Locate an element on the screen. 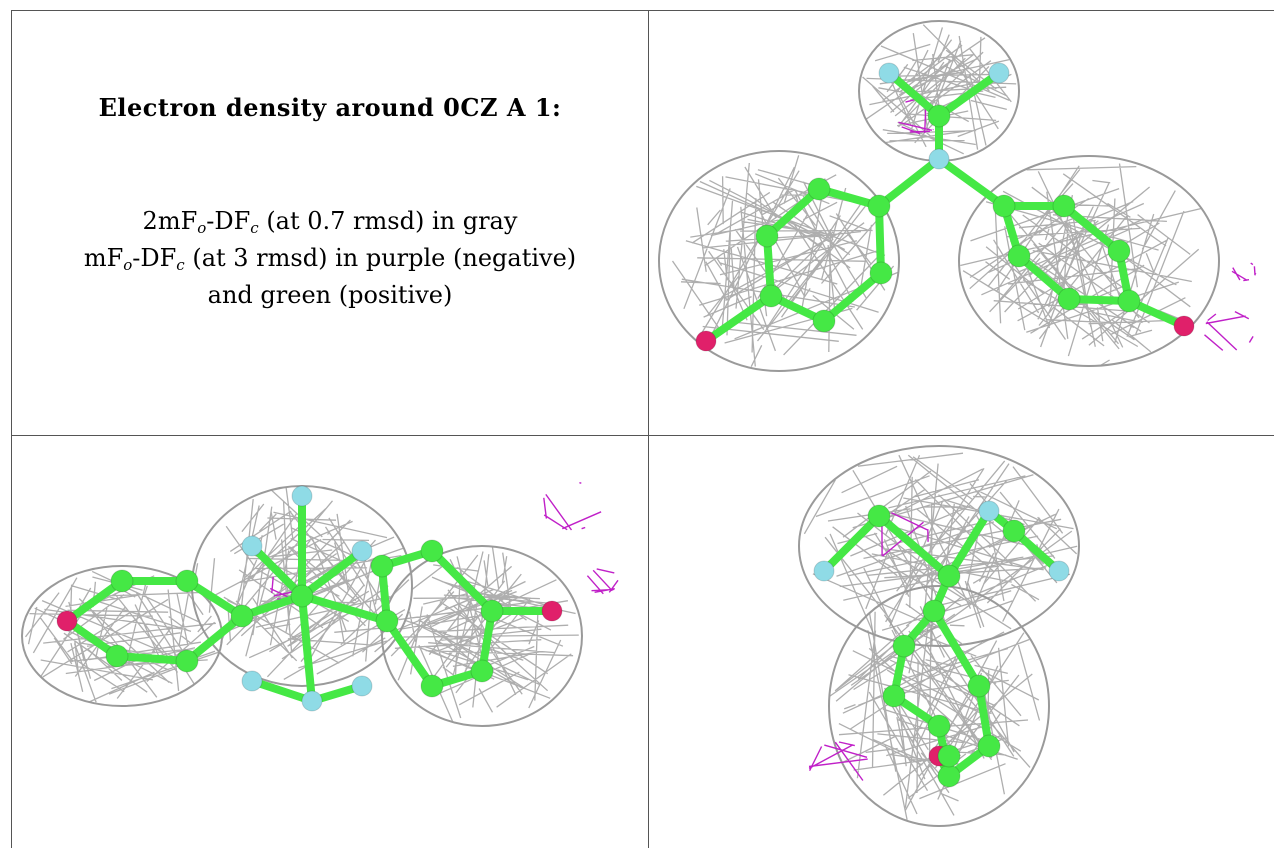 The width and height of the screenshot is (1274, 848). row-divider is located at coordinates (642, 435).